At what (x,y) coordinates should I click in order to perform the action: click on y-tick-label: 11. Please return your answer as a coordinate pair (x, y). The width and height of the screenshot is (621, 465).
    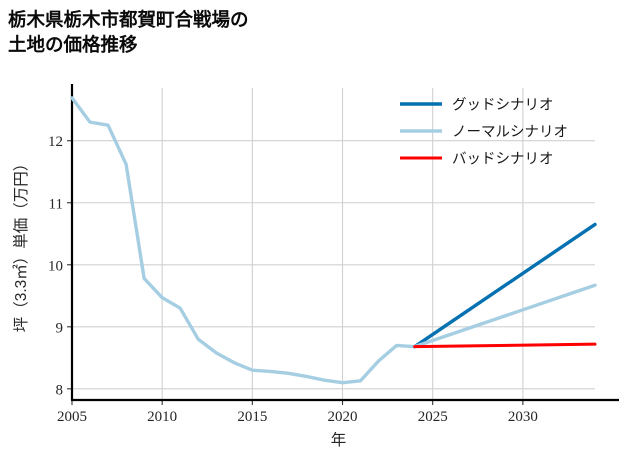
    Looking at the image, I should click on (56, 204).